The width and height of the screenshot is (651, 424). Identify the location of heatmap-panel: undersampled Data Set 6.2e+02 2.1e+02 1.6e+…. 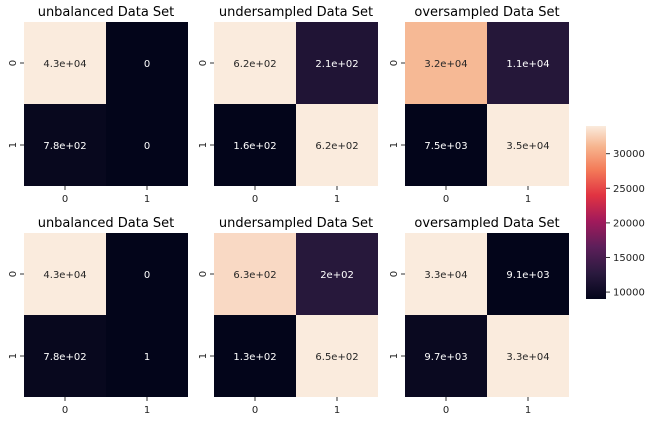
(288, 105).